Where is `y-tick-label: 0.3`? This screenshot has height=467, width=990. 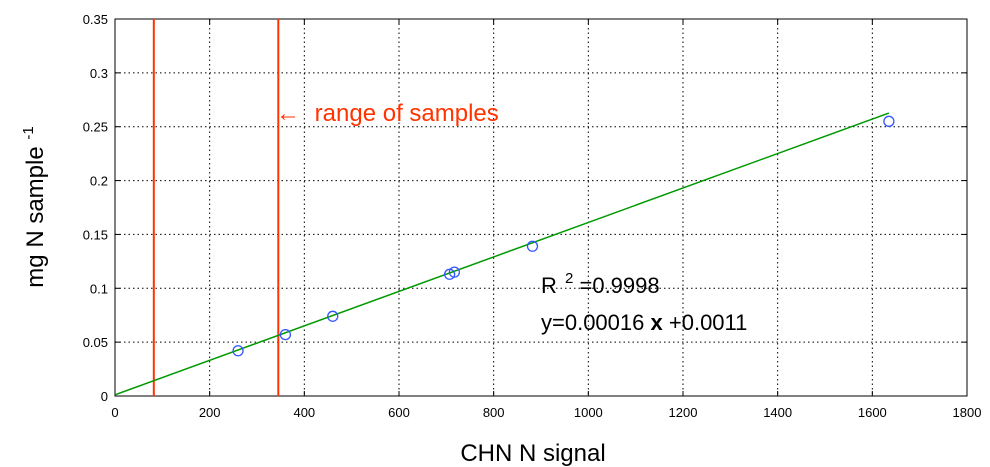
y-tick-label: 0.3 is located at coordinates (99, 73).